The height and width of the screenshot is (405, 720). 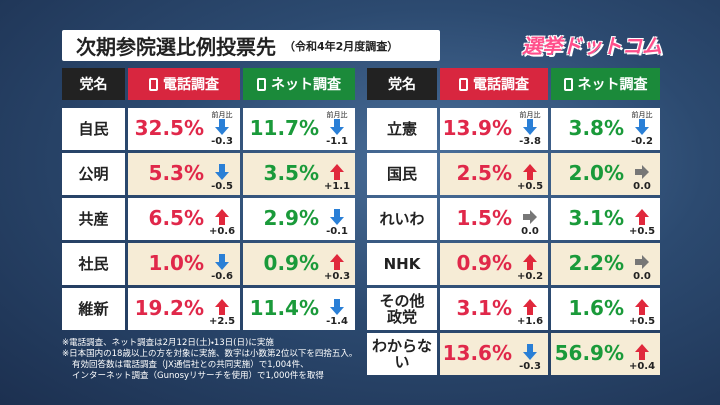 I want to click on party-name: 国民, so click(x=402, y=174).